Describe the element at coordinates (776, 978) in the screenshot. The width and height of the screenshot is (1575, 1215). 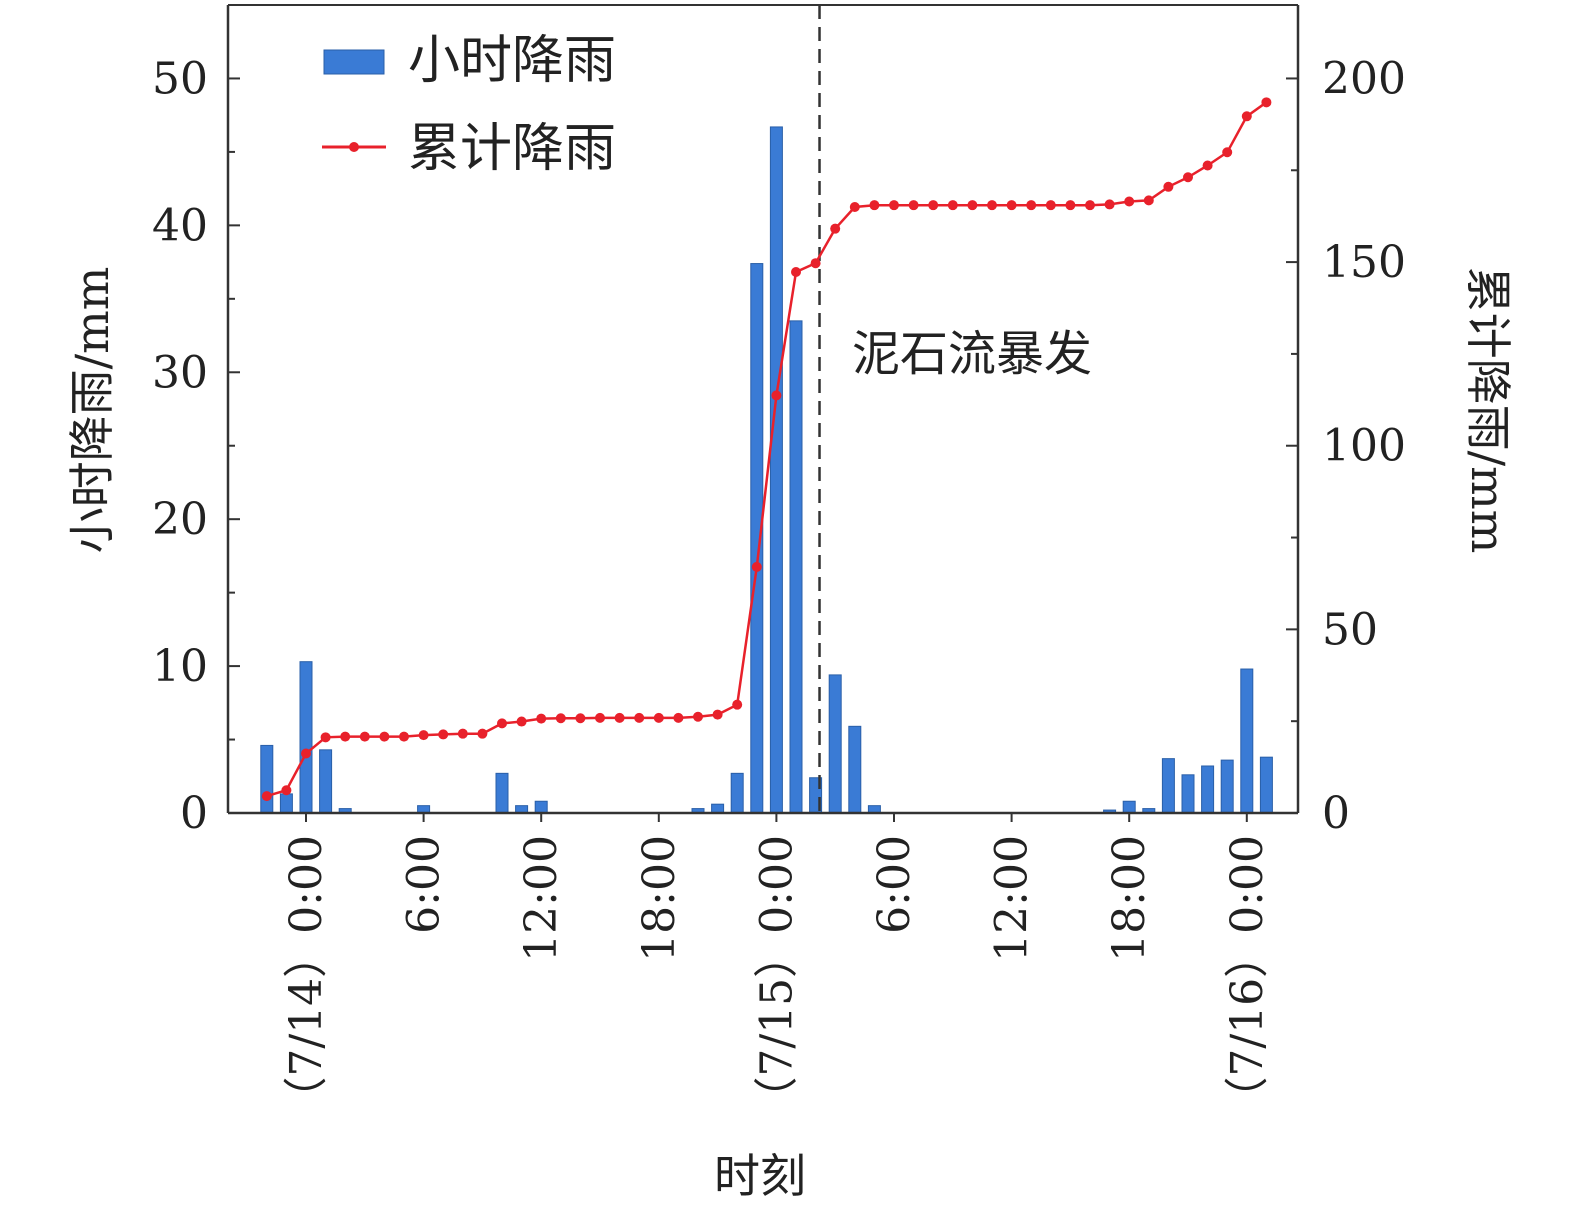
I see `x-tick-label: （7/15）0:00` at that location.